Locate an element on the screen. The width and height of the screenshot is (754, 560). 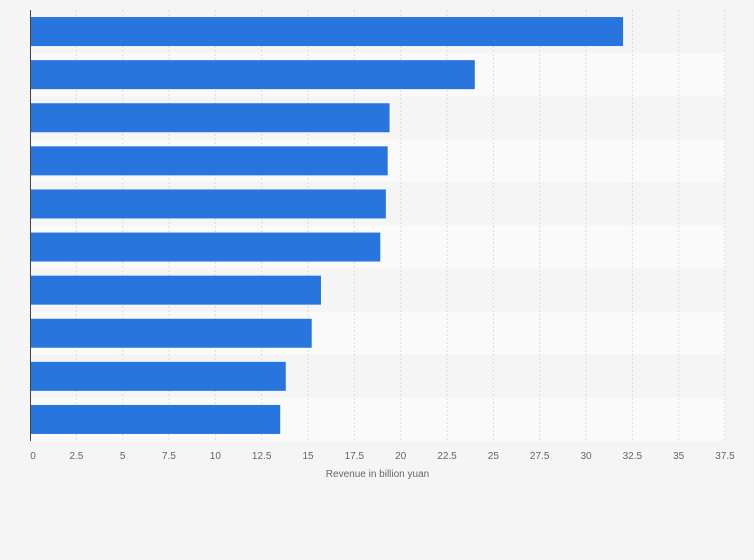
x-tick-label: 10 is located at coordinates (216, 456).